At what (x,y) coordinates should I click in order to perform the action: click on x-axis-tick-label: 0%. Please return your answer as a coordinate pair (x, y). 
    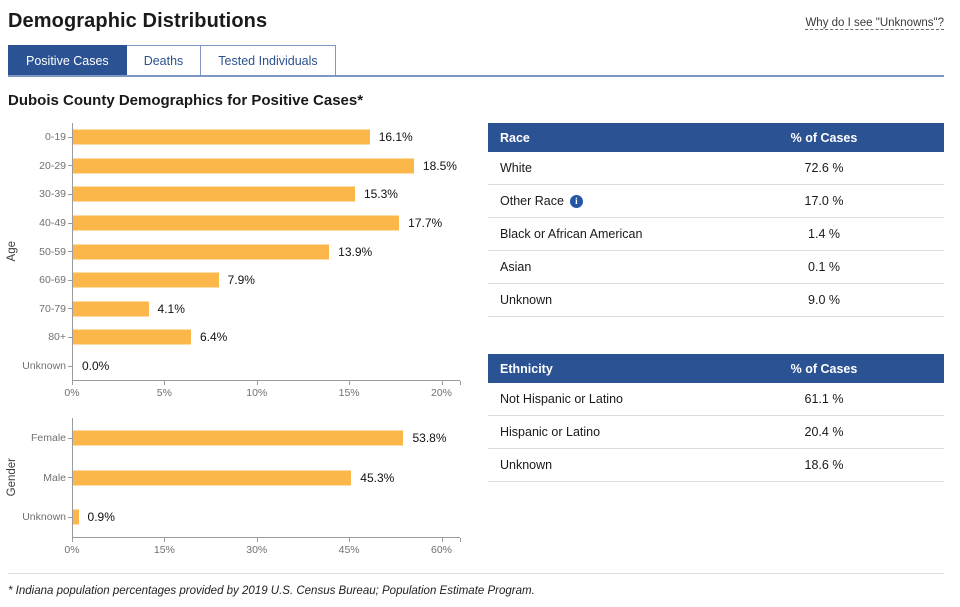
    Looking at the image, I should click on (72, 393).